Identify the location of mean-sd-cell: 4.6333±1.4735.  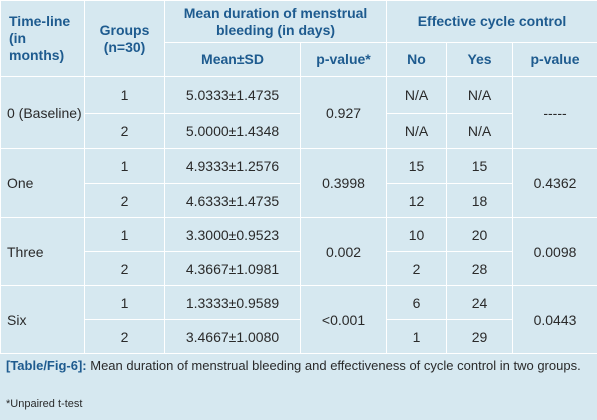
(232, 200).